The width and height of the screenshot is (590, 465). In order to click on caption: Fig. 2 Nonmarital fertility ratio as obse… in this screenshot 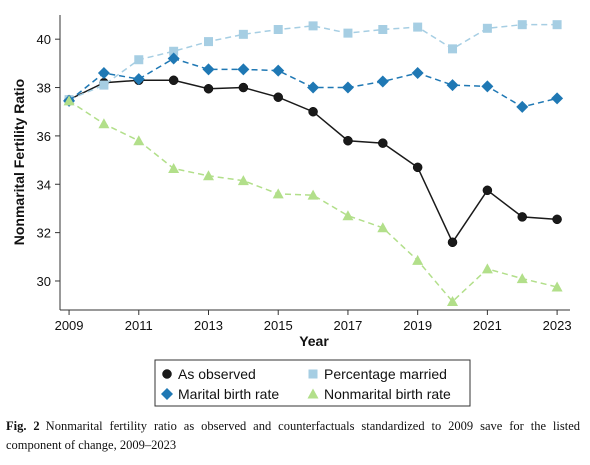, I will do `click(293, 436)`.